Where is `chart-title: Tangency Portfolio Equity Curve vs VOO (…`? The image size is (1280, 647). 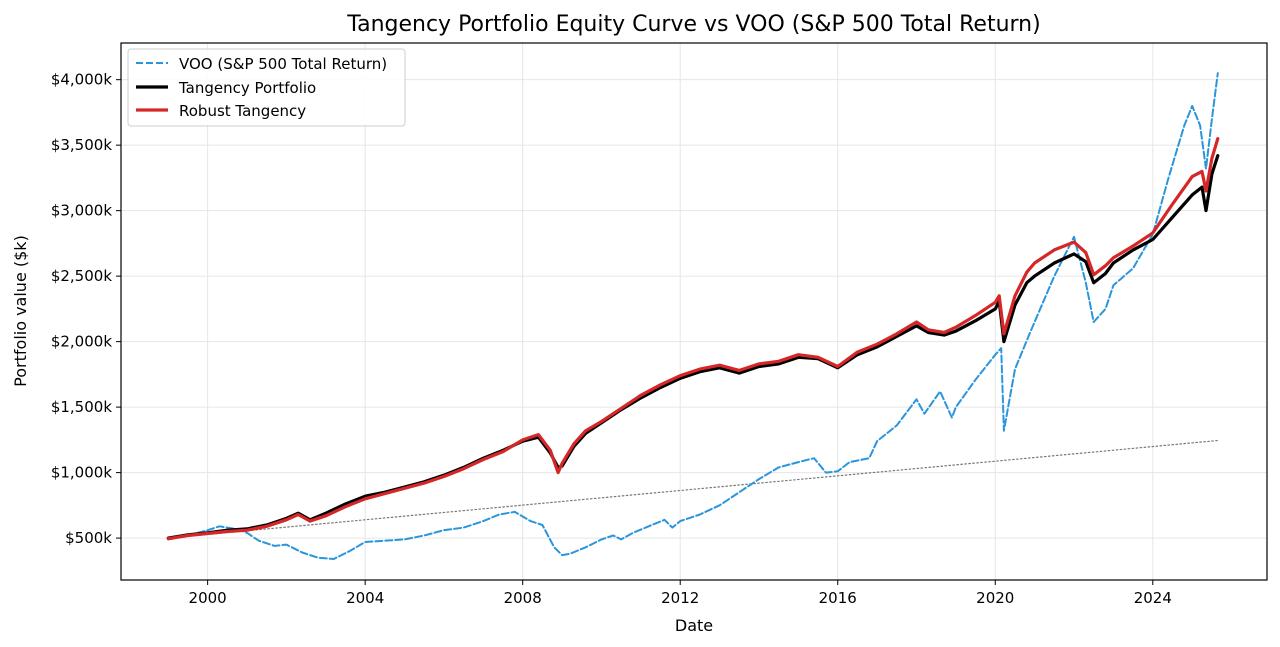
chart-title: Tangency Portfolio Equity Curve vs VOO (… is located at coordinates (693, 24).